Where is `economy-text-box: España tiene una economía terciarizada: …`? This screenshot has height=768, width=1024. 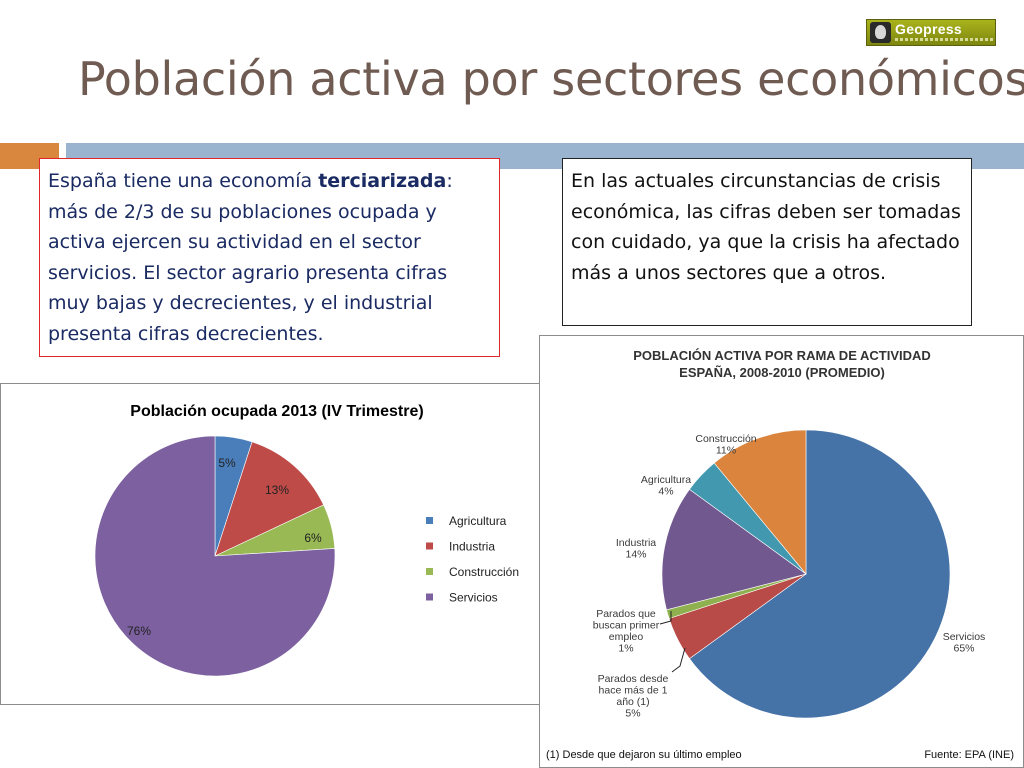
economy-text-box: España tiene una economía terciarizada: … is located at coordinates (269, 257).